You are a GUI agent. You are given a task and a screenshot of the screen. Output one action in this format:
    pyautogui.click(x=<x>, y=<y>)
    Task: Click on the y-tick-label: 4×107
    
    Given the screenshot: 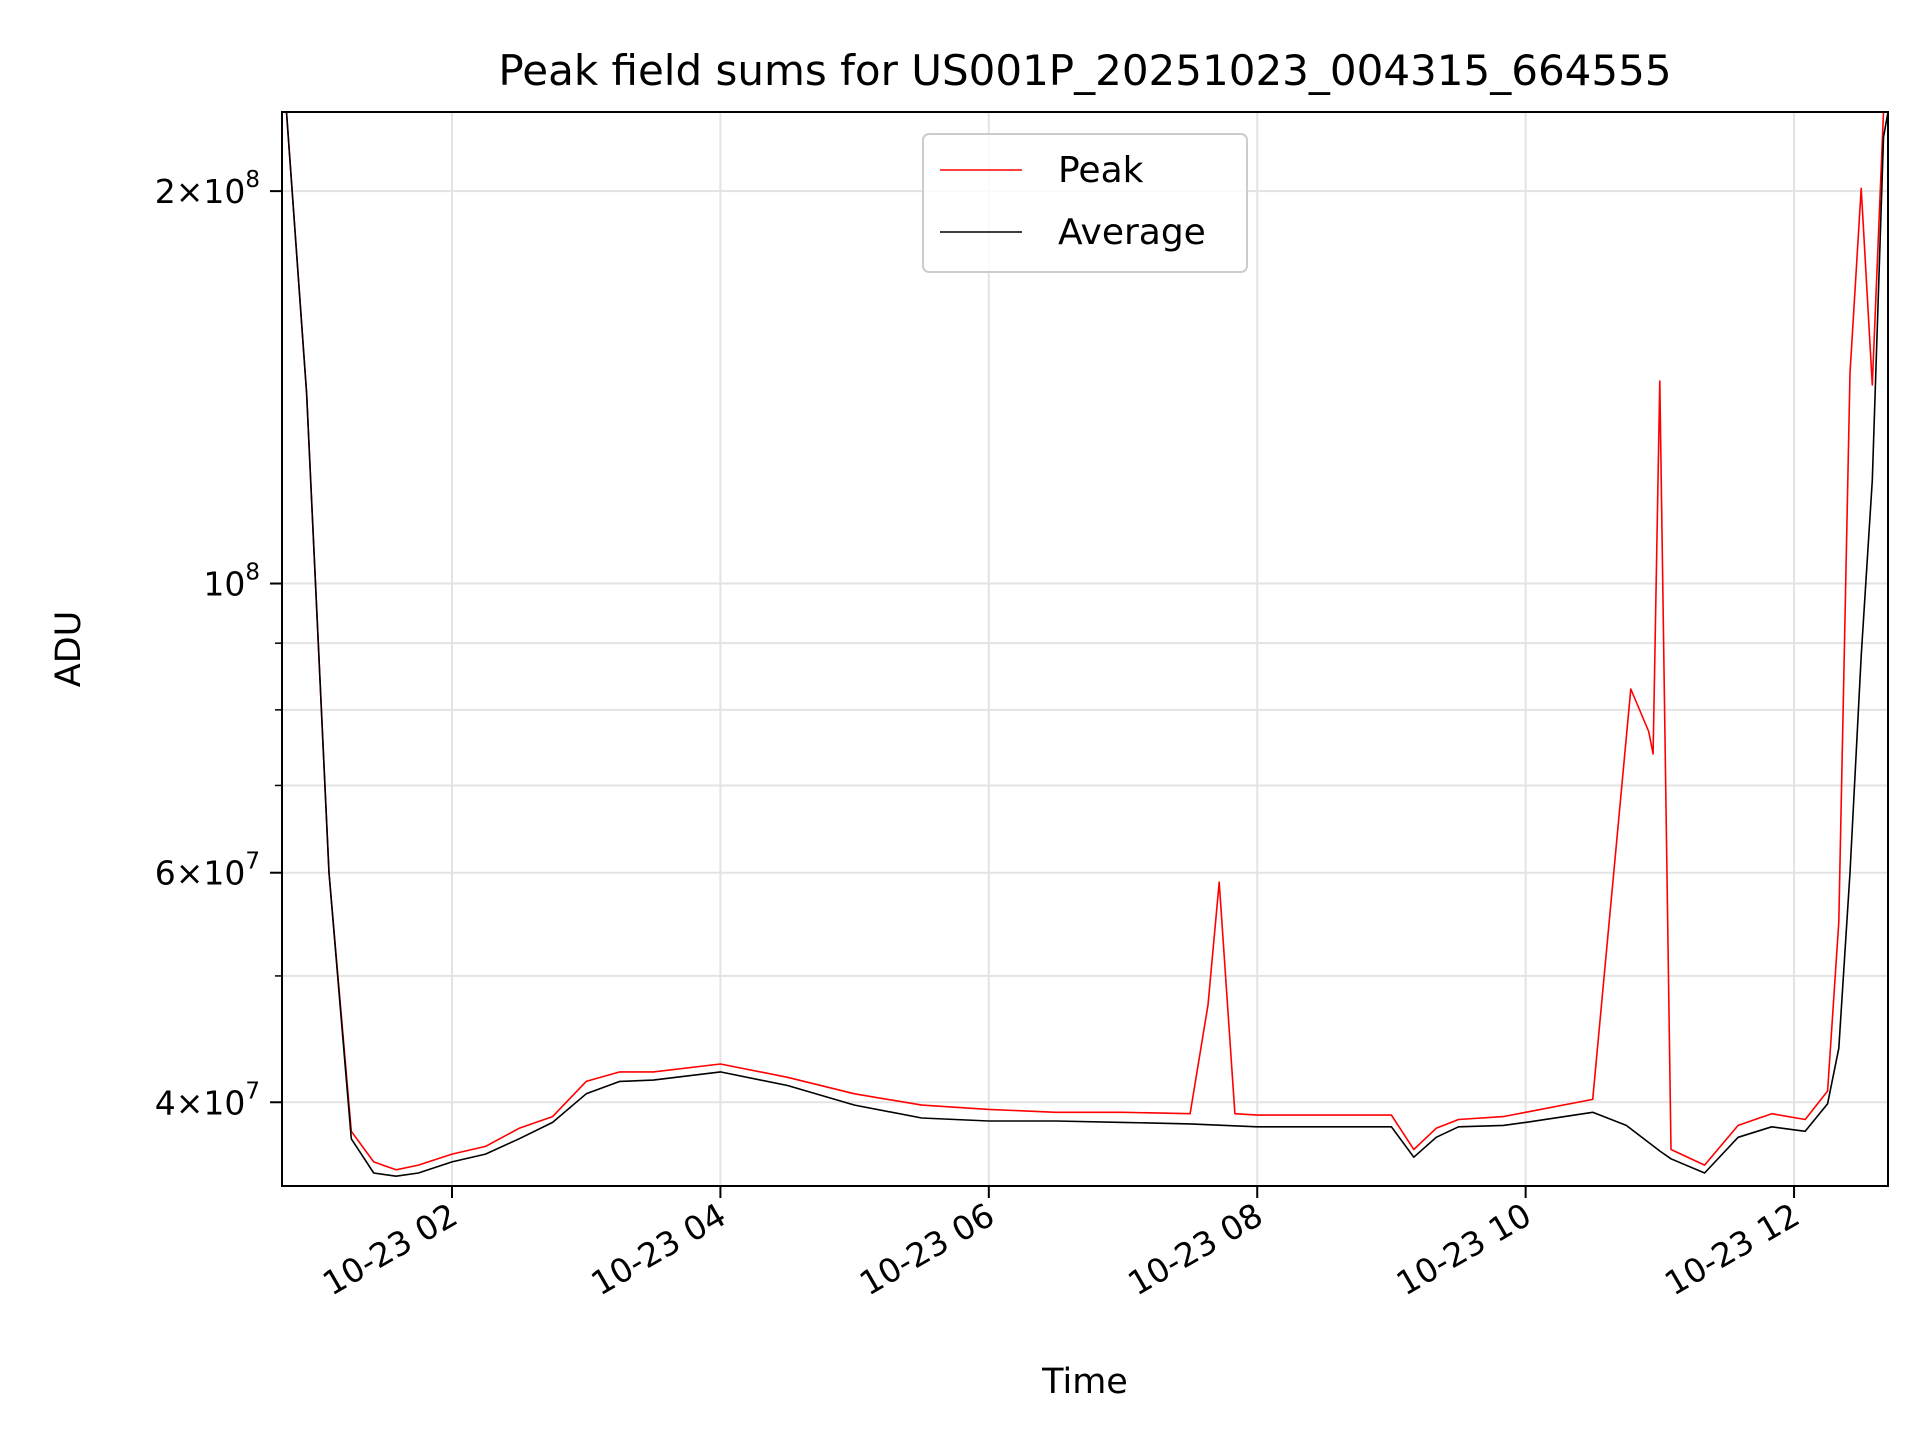 What is the action you would take?
    pyautogui.click(x=207, y=1100)
    